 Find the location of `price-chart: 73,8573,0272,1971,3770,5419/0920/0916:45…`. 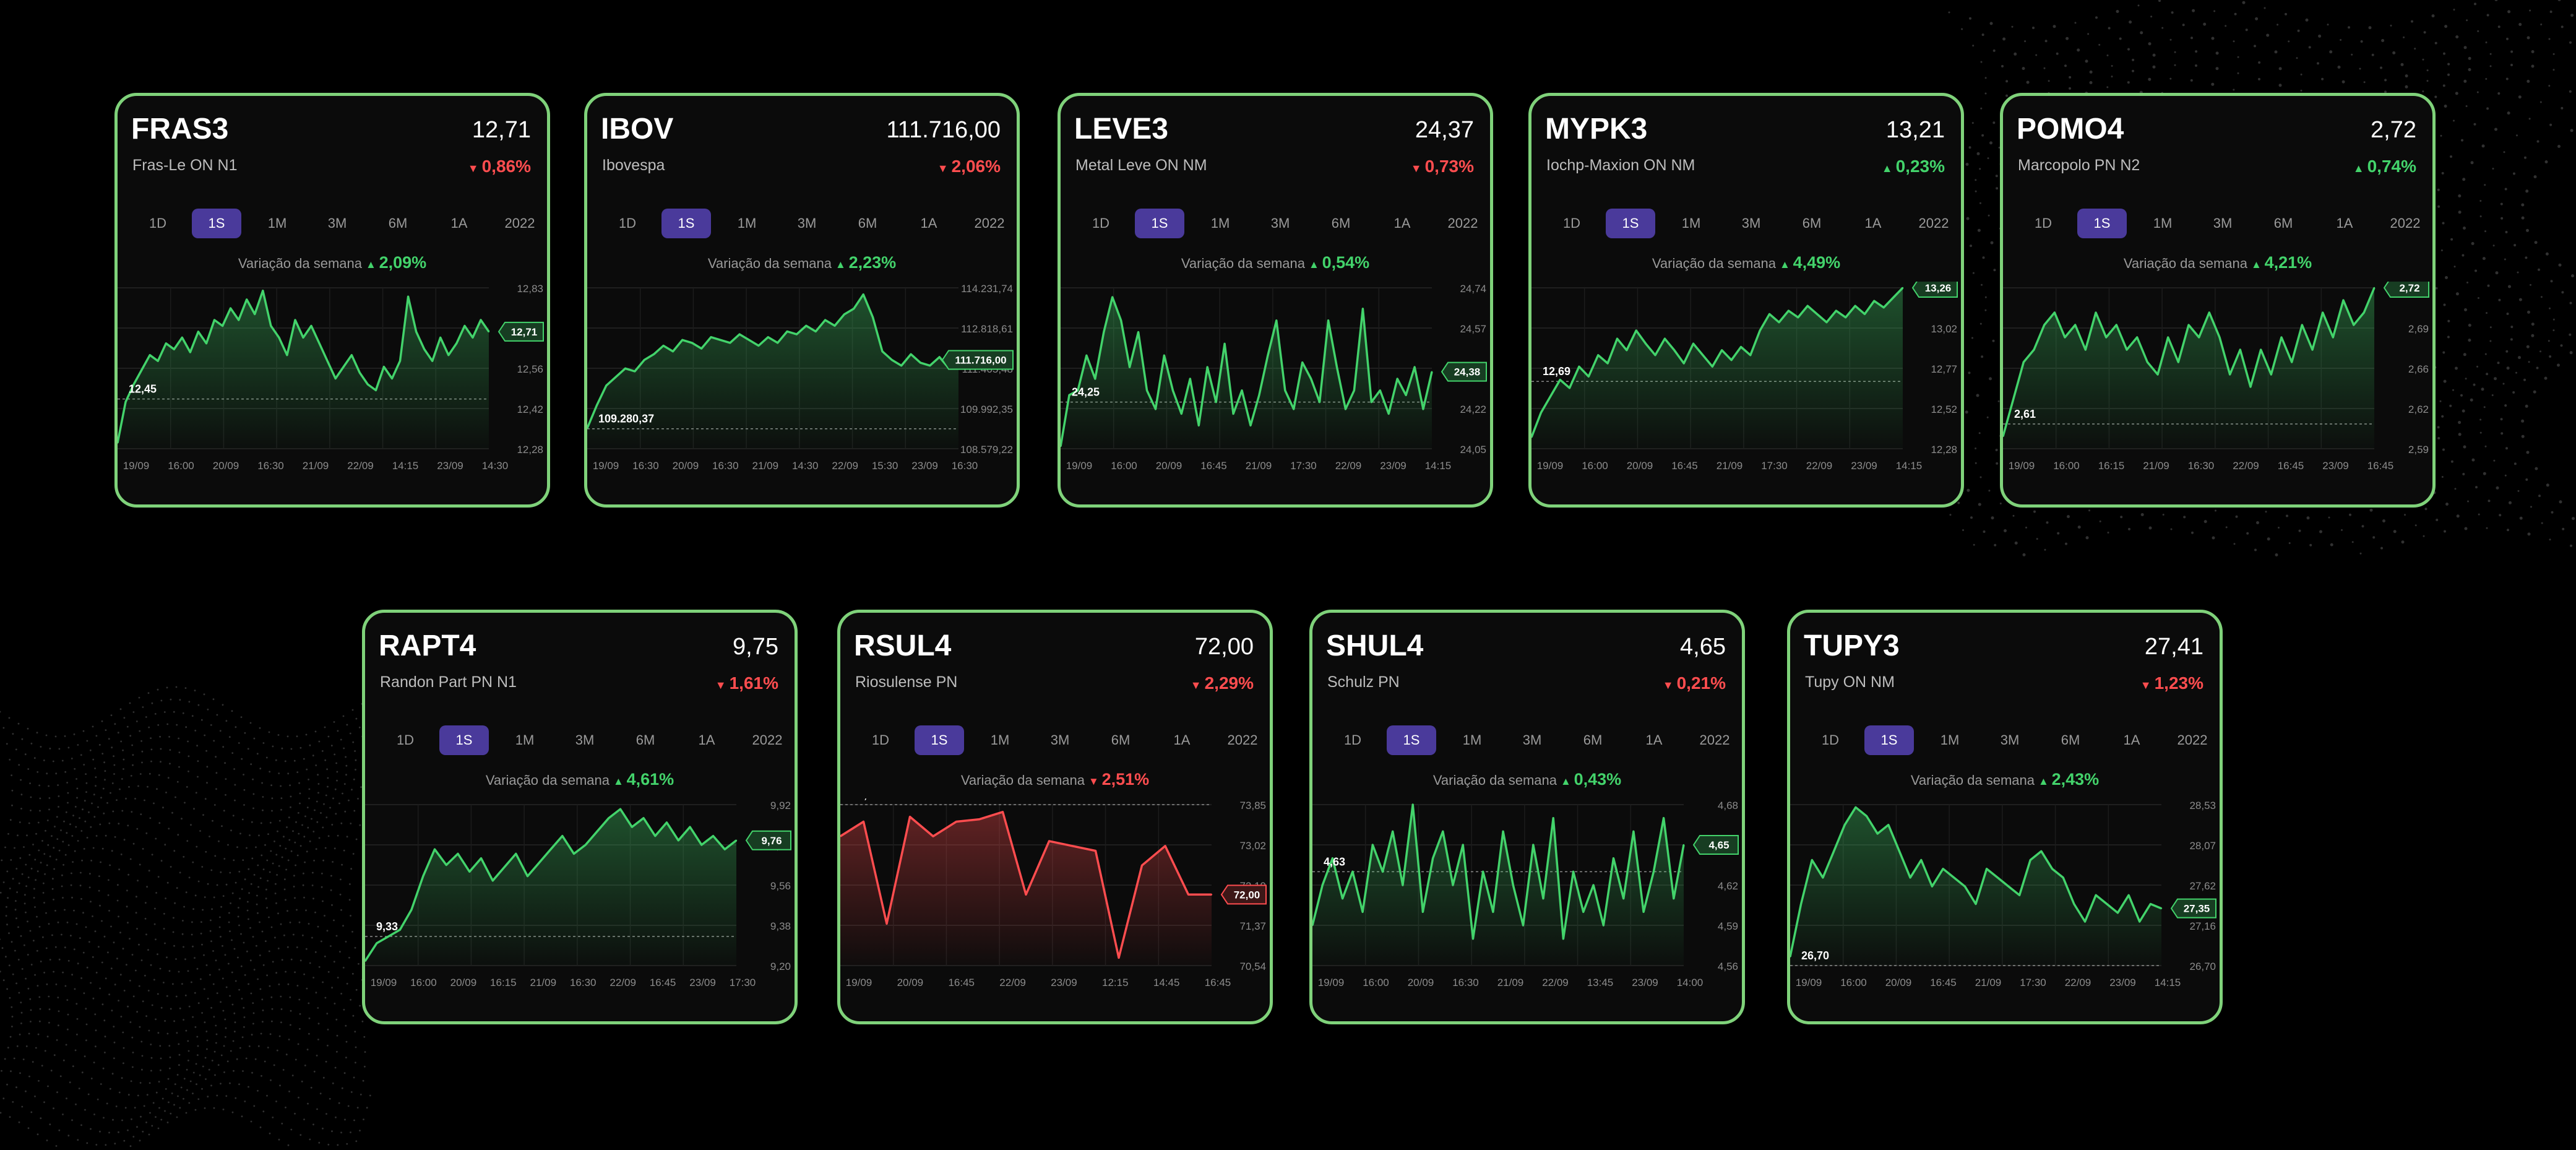

price-chart: 73,8573,0272,1971,3770,5419/0920/0916:45… is located at coordinates (1055, 909).